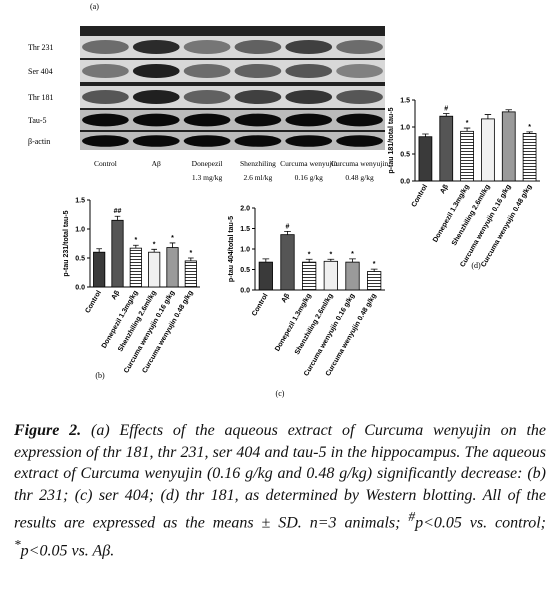 This screenshot has height=592, width=560. What do you see at coordinates (207, 177) in the screenshot?
I see `lane-dose: 1.3 mg/kg` at bounding box center [207, 177].